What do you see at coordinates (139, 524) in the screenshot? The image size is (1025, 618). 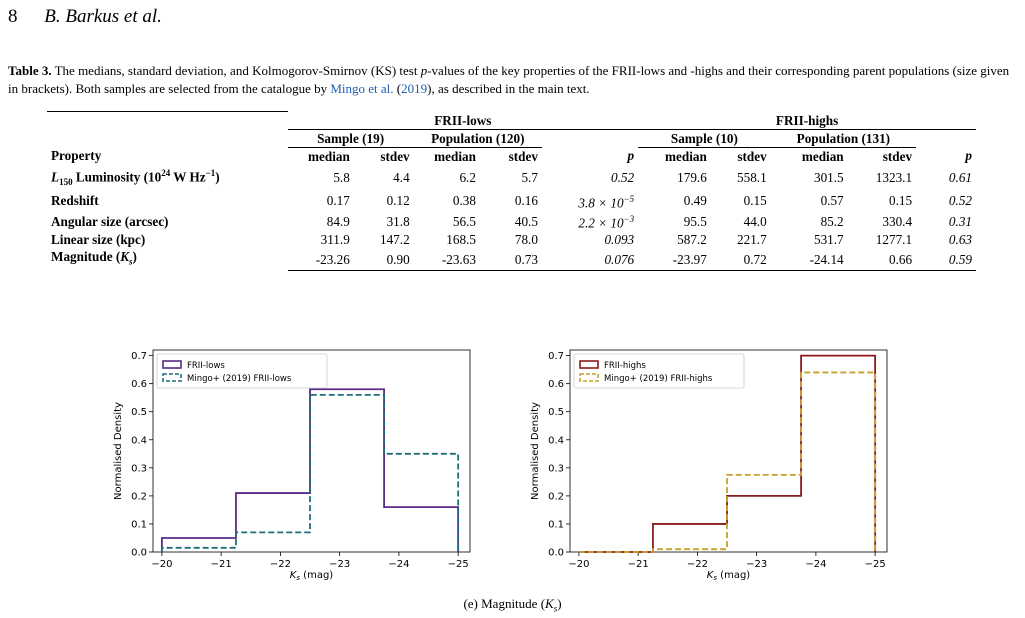 I see `y-tick-label: 0.1` at bounding box center [139, 524].